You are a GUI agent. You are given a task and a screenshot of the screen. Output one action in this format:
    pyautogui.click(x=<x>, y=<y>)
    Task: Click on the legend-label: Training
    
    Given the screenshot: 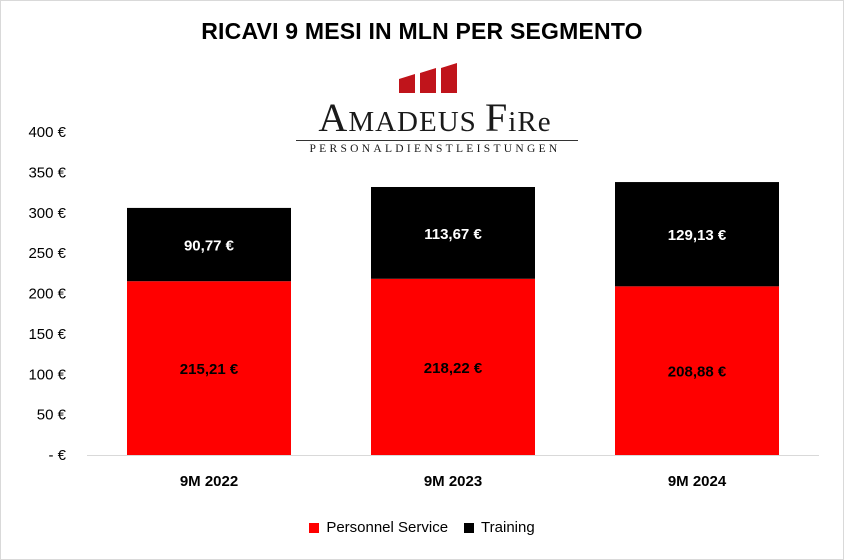 What is the action you would take?
    pyautogui.click(x=508, y=527)
    